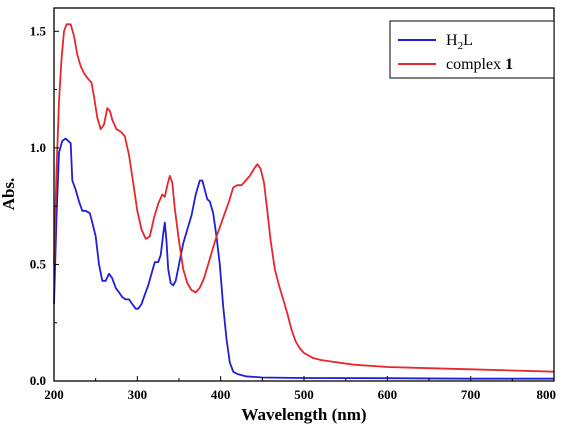 The height and width of the screenshot is (429, 566). I want to click on y-tick-label: 0.5, so click(38, 263).